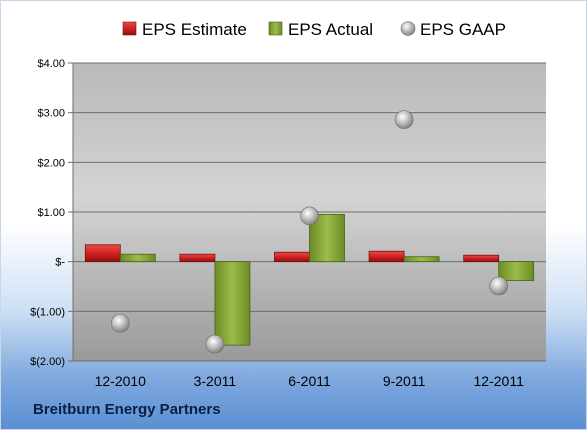 This screenshot has height=431, width=587. I want to click on gaap-point-6-2011, so click(309, 216).